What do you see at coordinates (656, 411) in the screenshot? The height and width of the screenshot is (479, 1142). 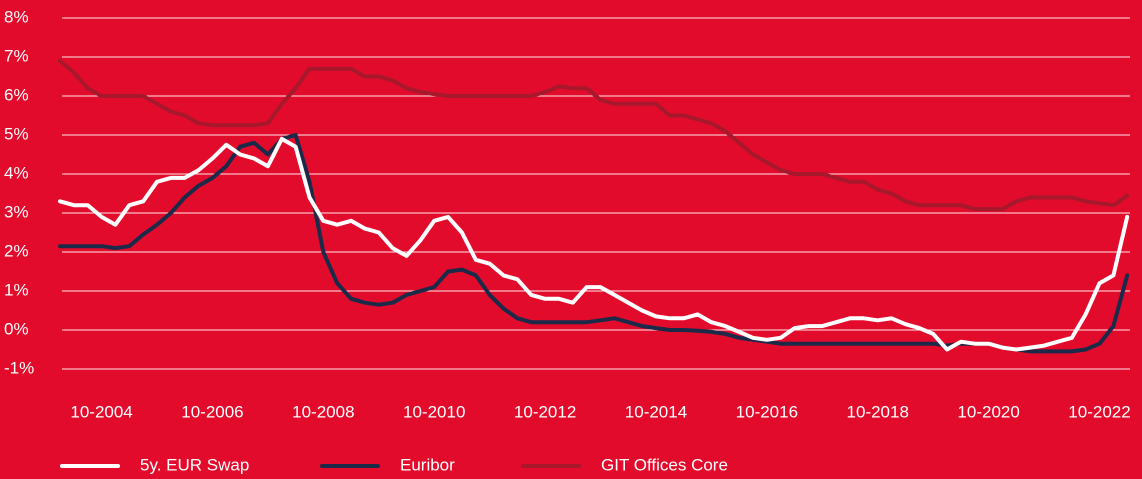 I see `x-tick-label: 10-2014` at bounding box center [656, 411].